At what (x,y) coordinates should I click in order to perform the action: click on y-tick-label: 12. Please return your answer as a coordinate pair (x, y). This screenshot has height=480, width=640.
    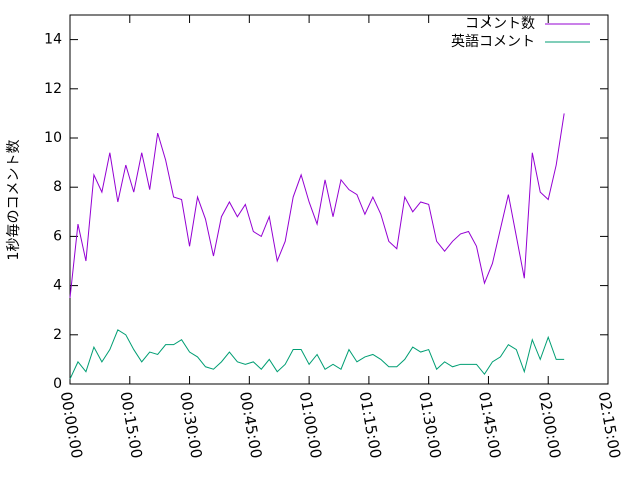
    Looking at the image, I should click on (53, 89).